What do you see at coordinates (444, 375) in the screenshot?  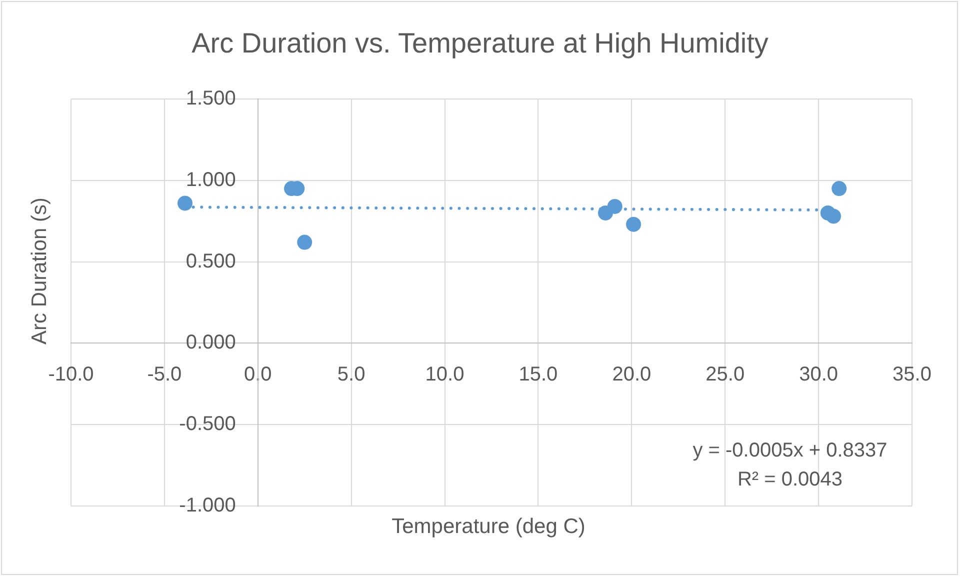 I see `x-tick-label: 10.0` at bounding box center [444, 375].